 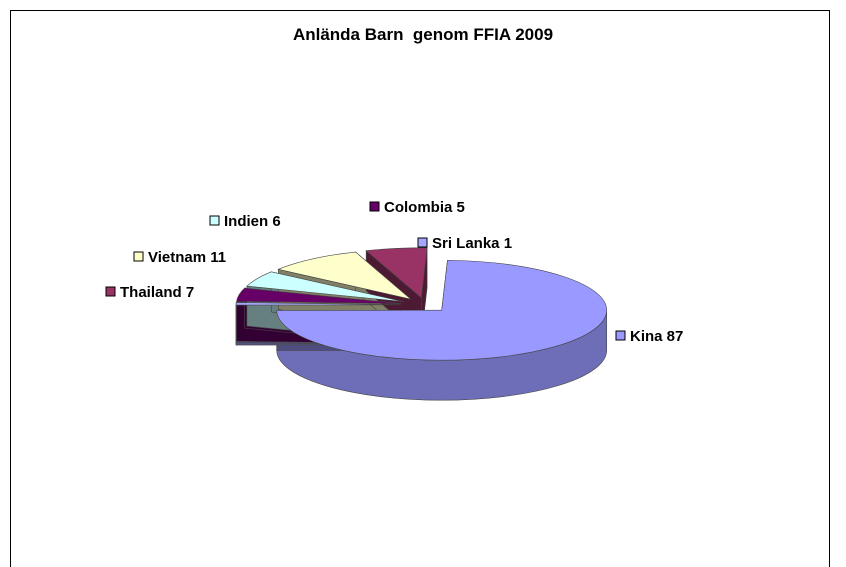 I want to click on data-label-indien: Indien 6, so click(x=245, y=221).